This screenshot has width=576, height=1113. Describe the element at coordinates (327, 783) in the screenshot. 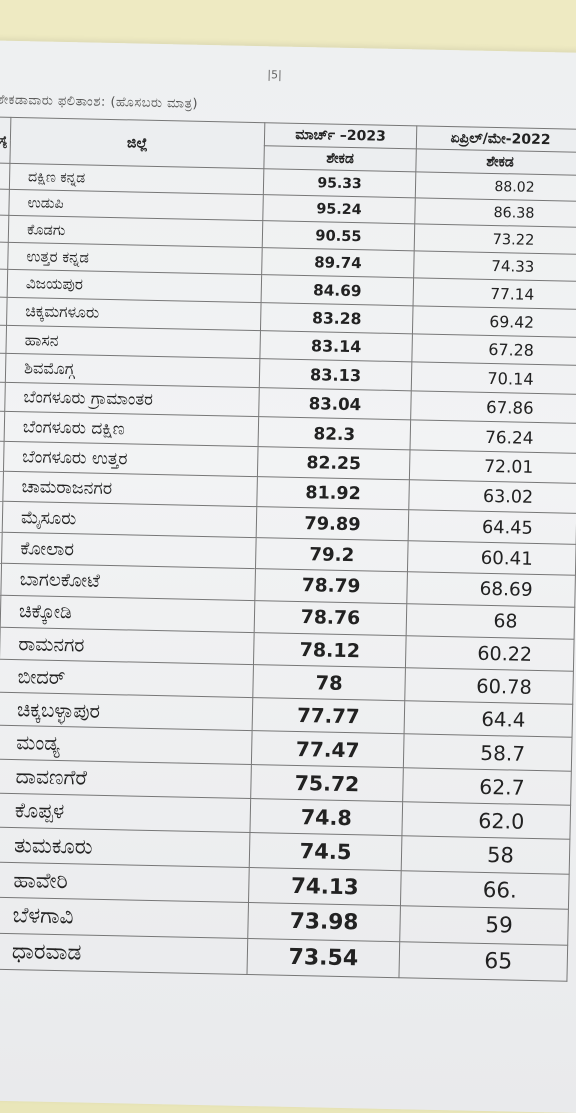

I see `march-2023-cell: 75.72` at that location.